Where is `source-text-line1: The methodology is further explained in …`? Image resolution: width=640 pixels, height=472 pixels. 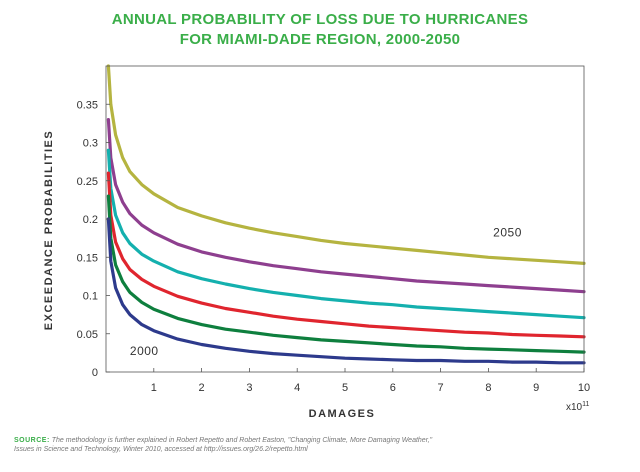
source-text-line1: The methodology is further explained in … is located at coordinates (242, 440).